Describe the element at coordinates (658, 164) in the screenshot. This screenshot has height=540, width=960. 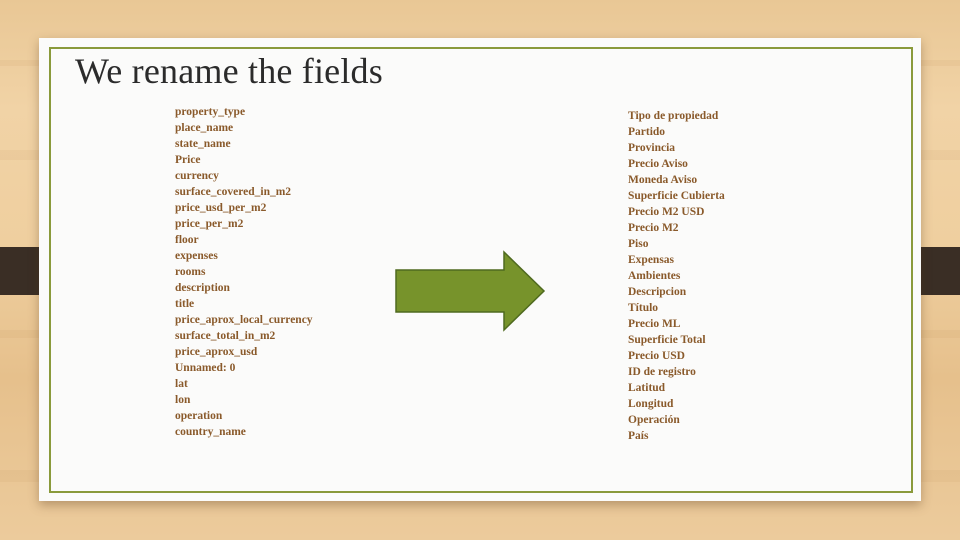
I see `renamed-field-item: Precio Aviso` at that location.